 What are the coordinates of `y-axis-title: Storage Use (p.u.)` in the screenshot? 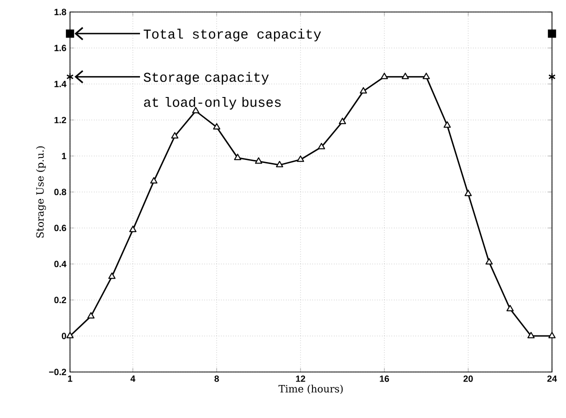 It's located at (41, 192).